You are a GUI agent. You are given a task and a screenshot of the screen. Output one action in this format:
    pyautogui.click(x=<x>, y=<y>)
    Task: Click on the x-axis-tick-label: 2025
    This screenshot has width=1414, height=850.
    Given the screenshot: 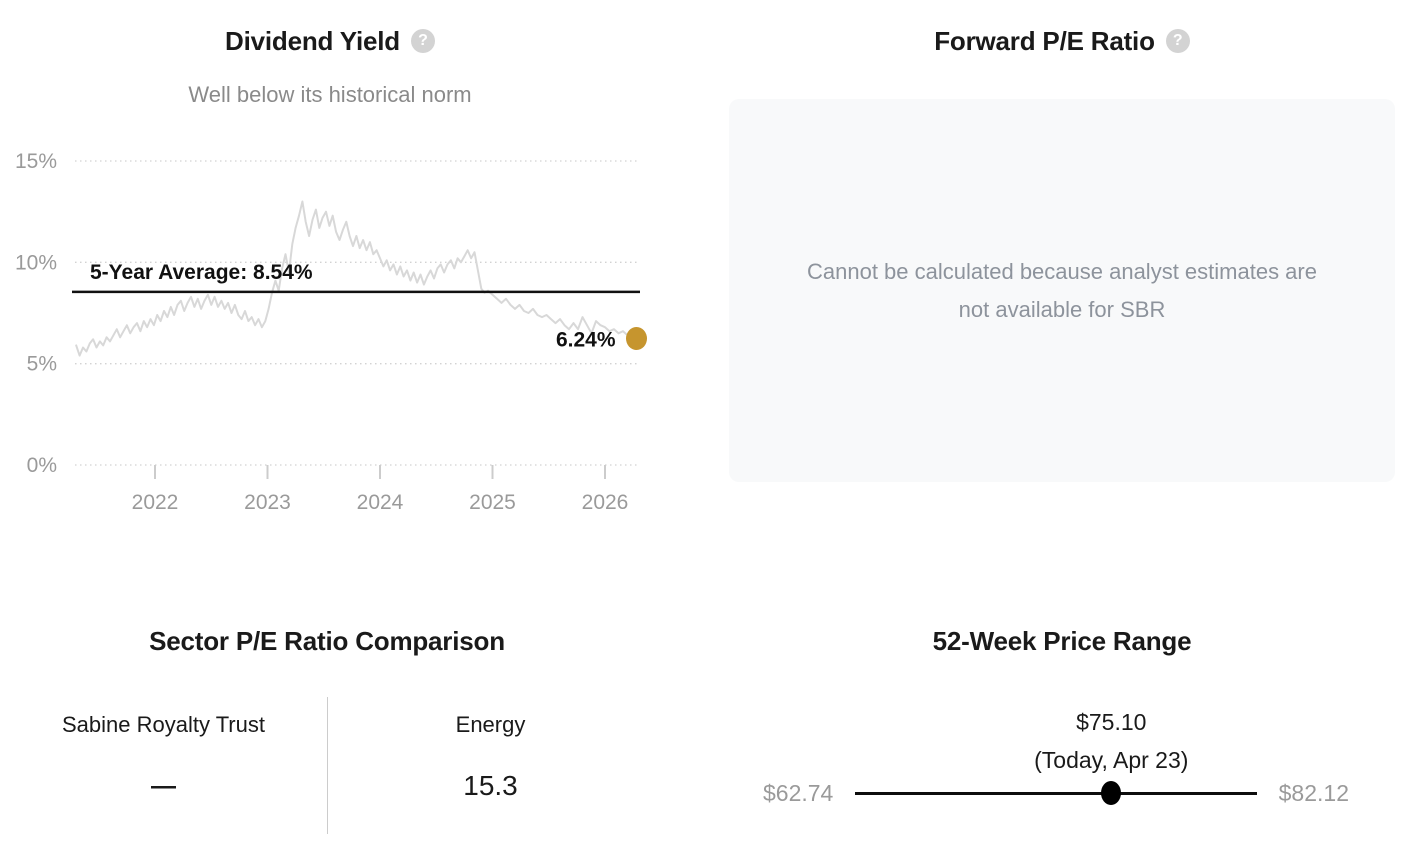 What is the action you would take?
    pyautogui.click(x=492, y=502)
    